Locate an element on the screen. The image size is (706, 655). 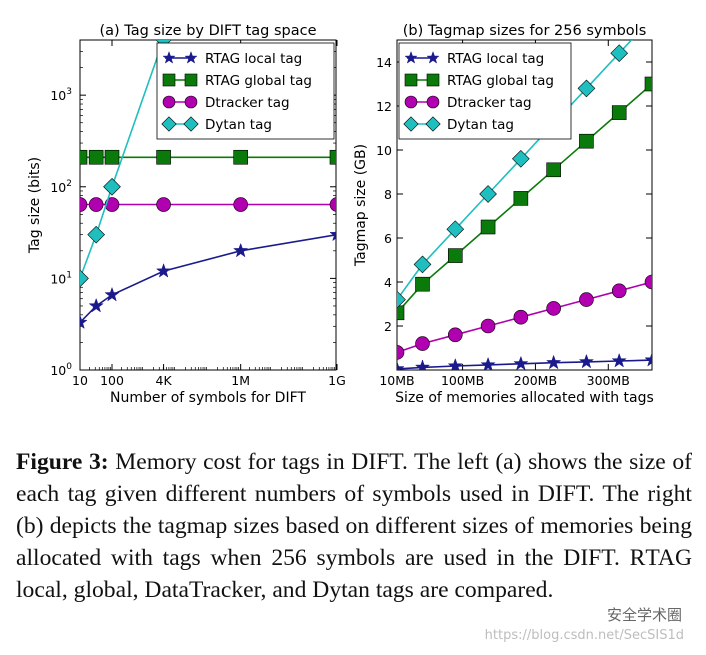
y-tick-label: 10 is located at coordinates (384, 150).